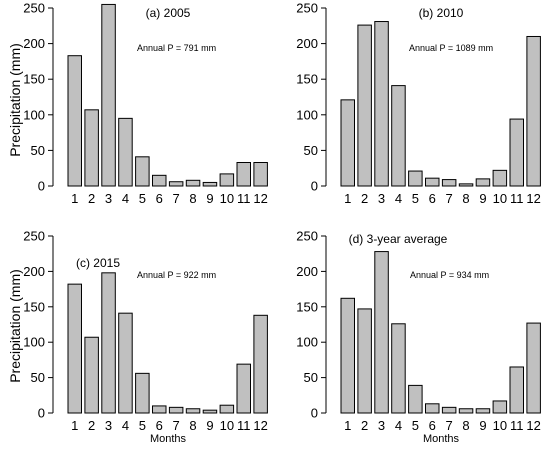  Describe the element at coordinates (91, 198) in the screenshot. I see `x-tick-label: 2` at that location.